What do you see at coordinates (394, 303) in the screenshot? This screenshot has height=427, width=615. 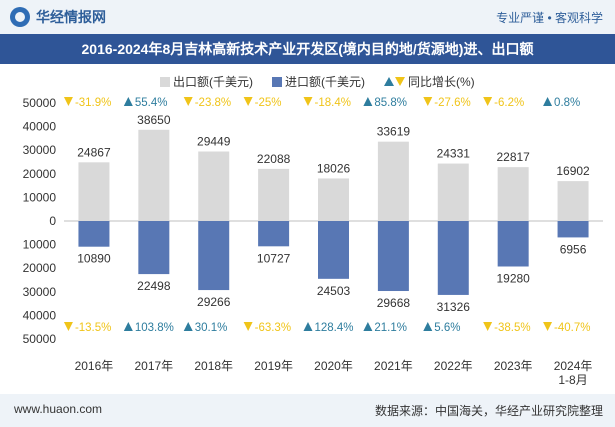 I see `import-value-label: 29668` at bounding box center [394, 303].